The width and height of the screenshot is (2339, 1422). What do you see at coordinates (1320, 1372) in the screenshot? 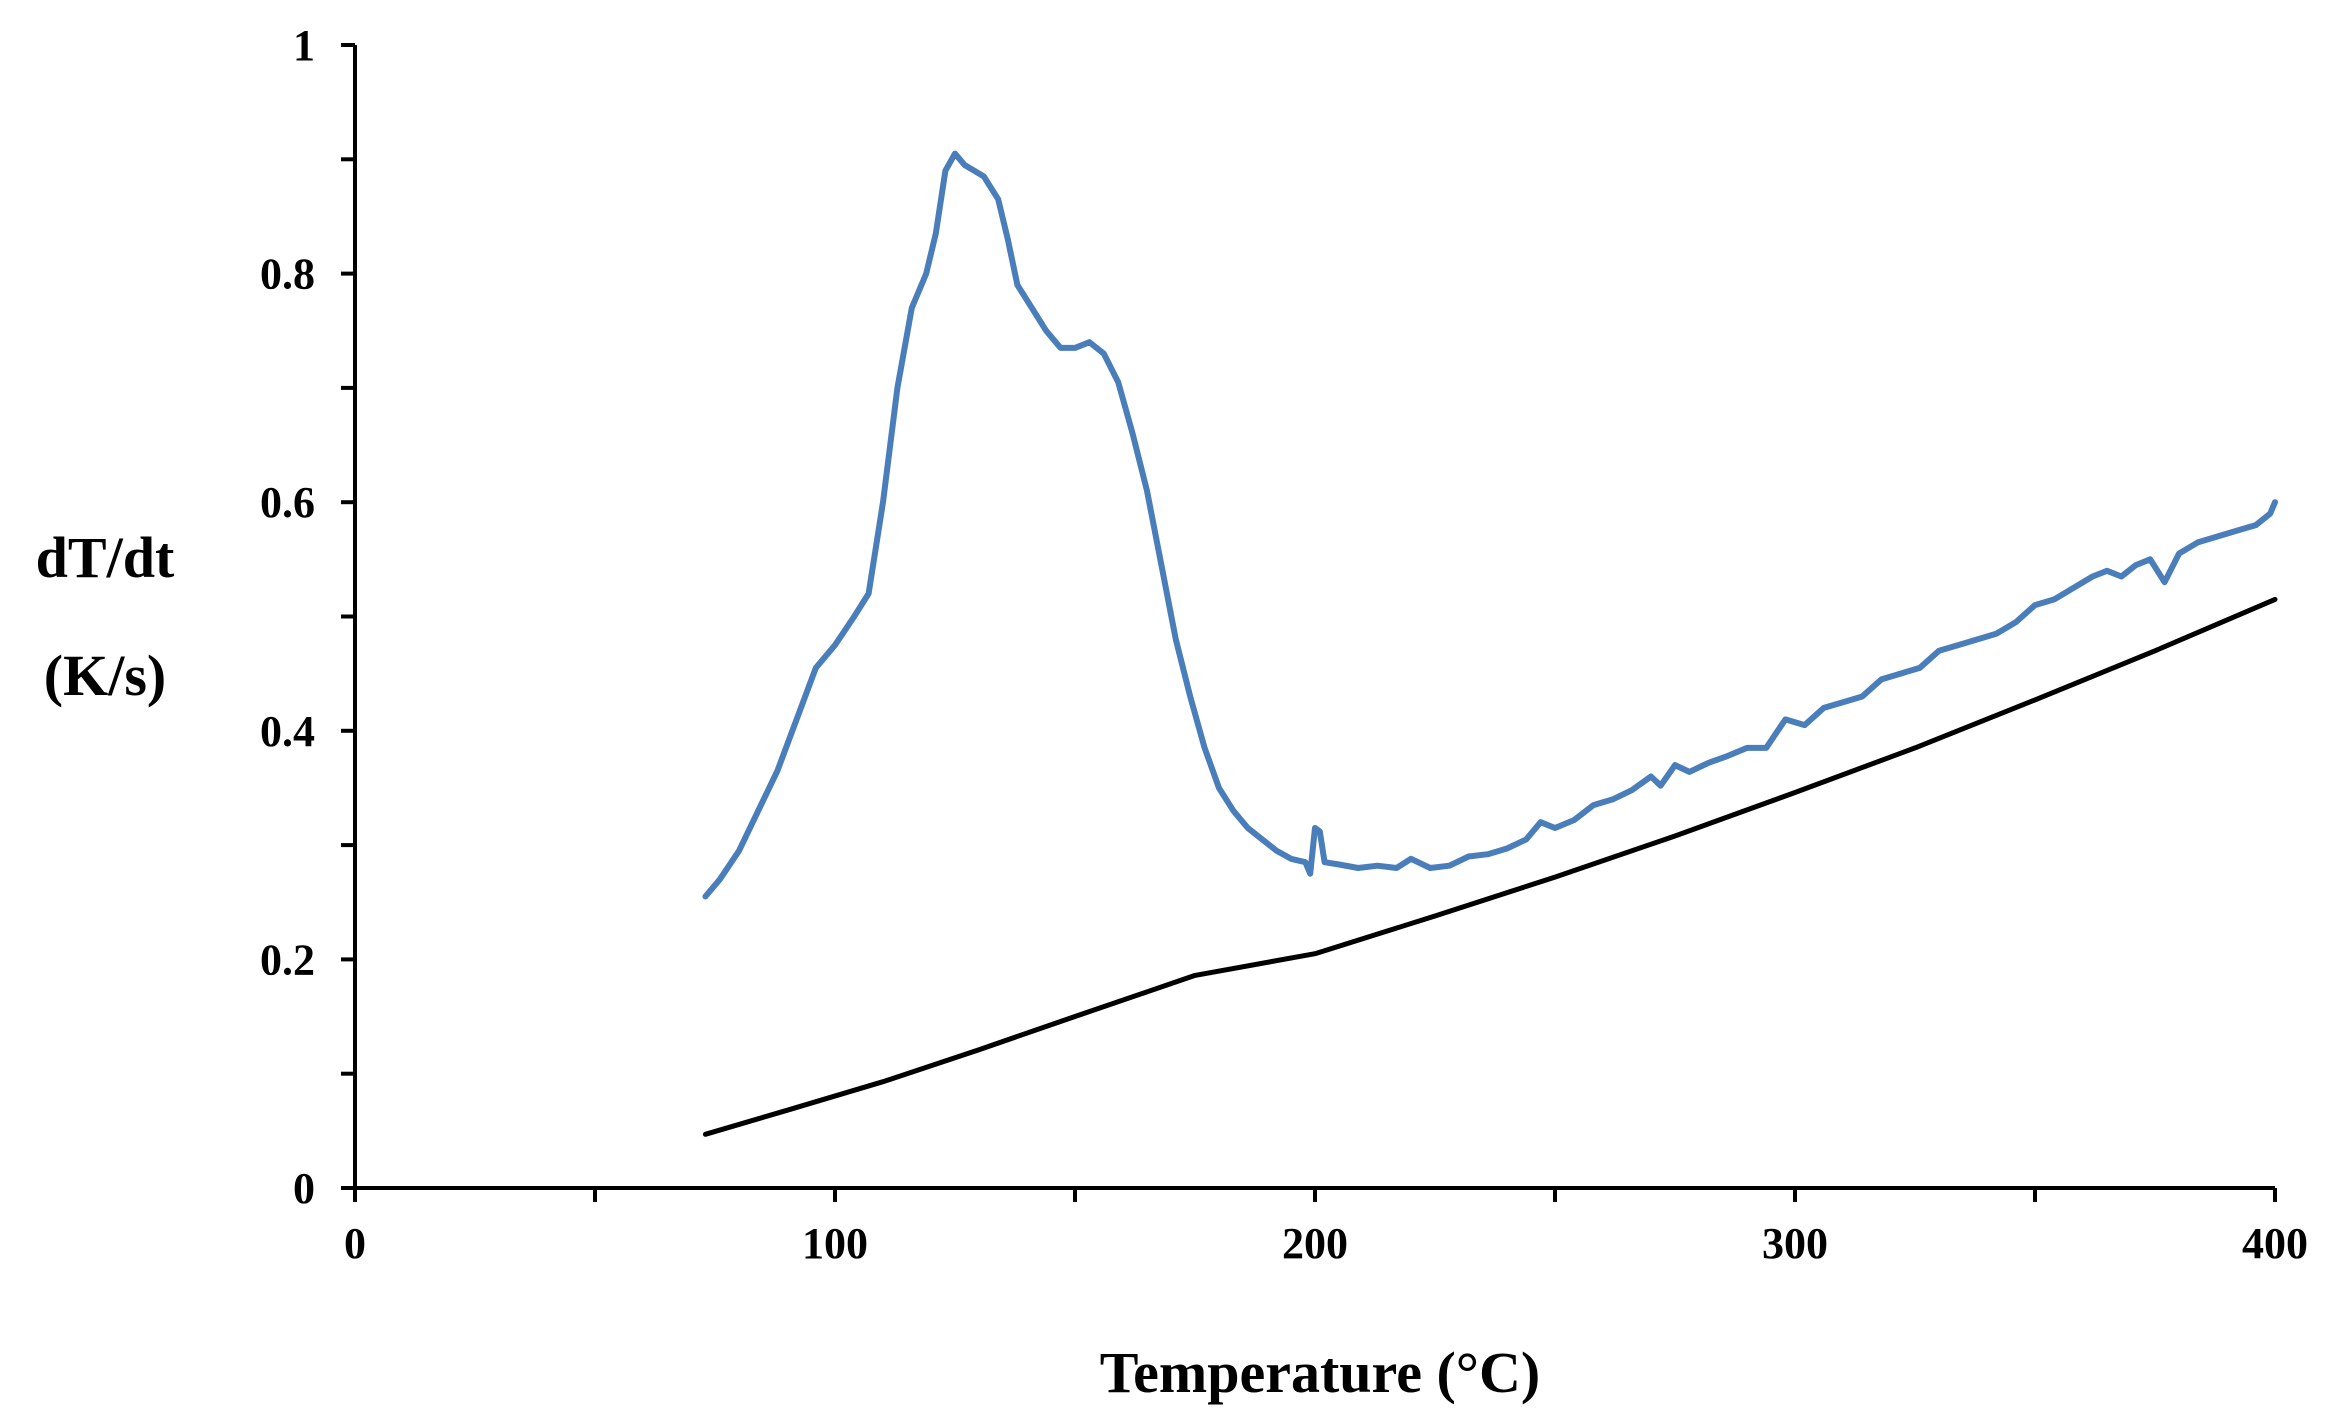
I see `x-axis-title: Temperature (°C)` at bounding box center [1320, 1372].